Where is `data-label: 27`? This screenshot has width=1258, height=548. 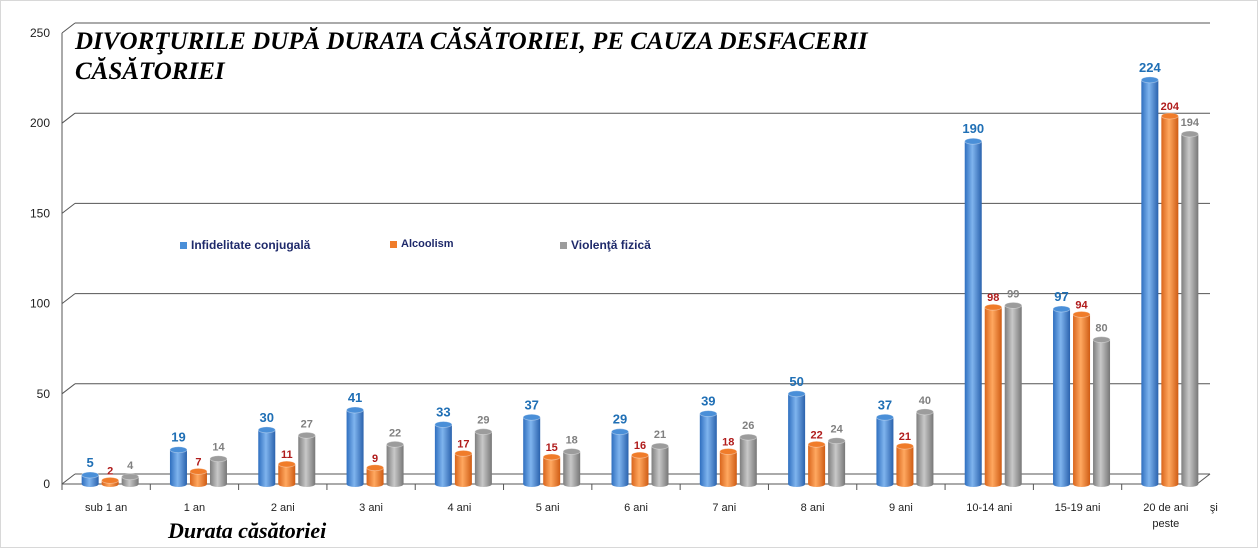 data-label: 27 is located at coordinates (307, 424).